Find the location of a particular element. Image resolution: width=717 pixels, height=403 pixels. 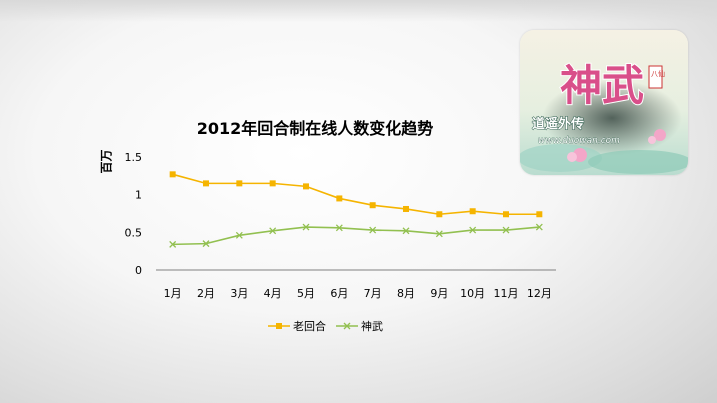

legend-label-series-1: 神武 is located at coordinates (372, 326).